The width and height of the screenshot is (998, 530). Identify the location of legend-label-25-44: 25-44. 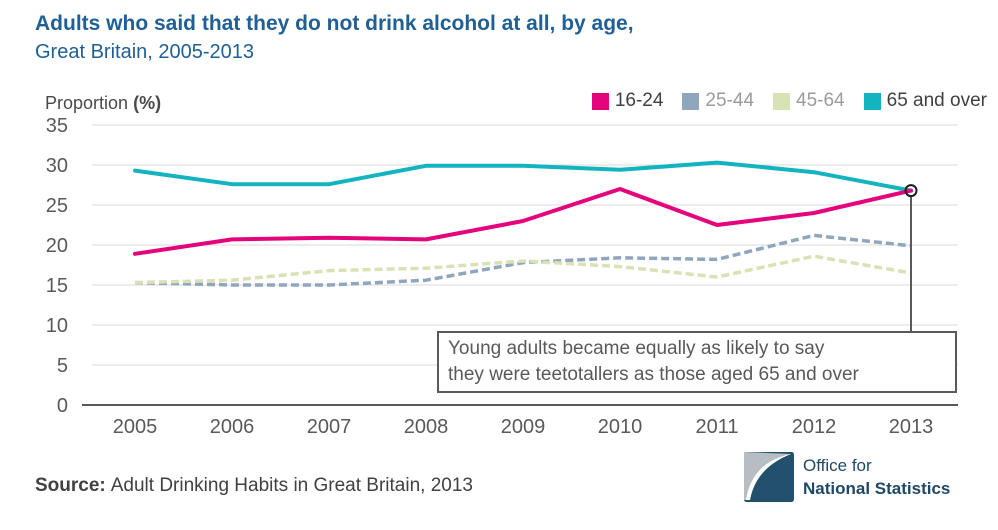
(730, 100).